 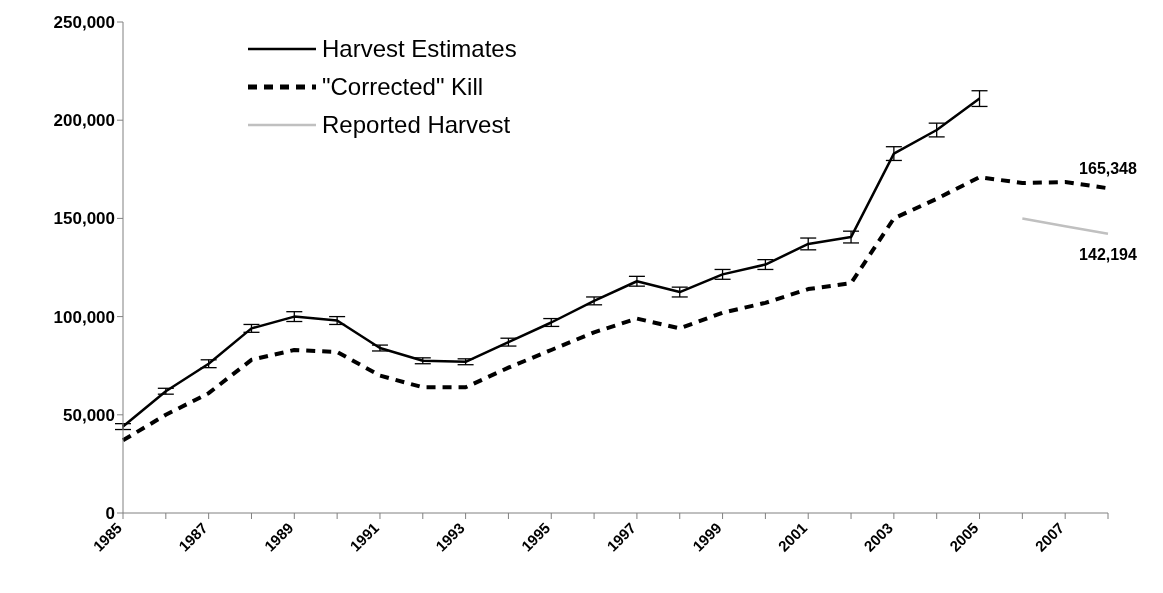 I want to click on legend-label: "Corrected" Kill, so click(x=403, y=87).